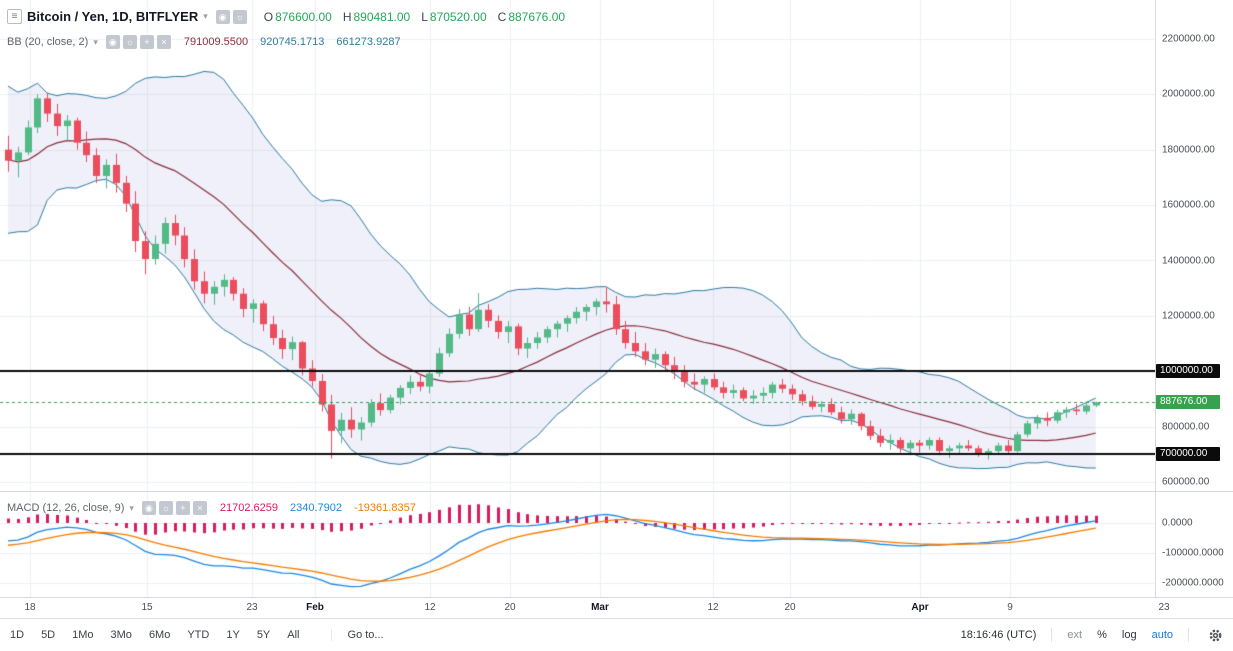 The width and height of the screenshot is (1233, 651). What do you see at coordinates (147, 607) in the screenshot?
I see `time-label: 15` at bounding box center [147, 607].